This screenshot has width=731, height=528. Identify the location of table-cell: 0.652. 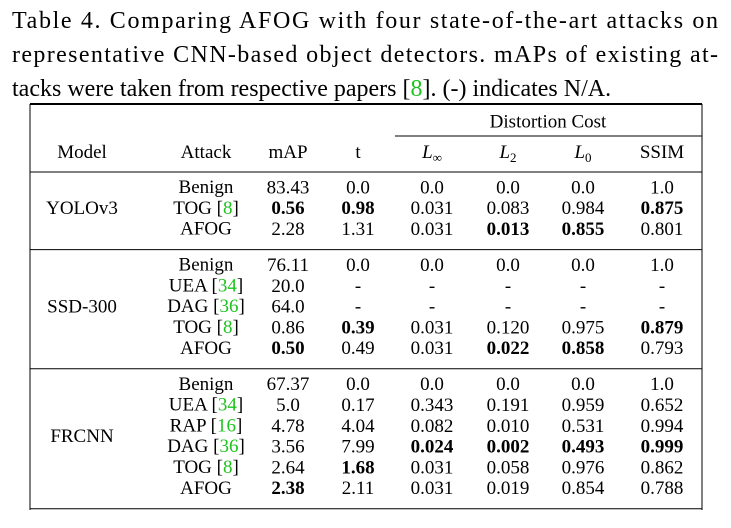
(662, 405).